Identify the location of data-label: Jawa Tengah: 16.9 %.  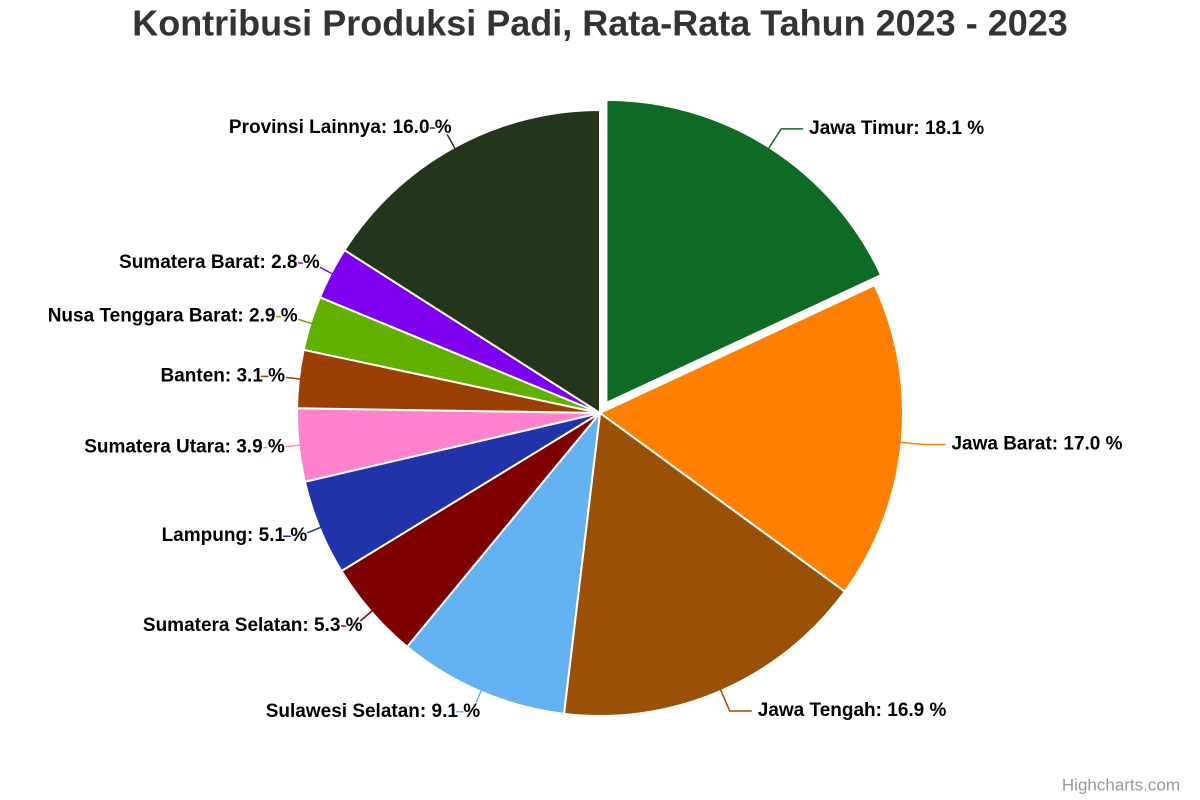
(852, 710).